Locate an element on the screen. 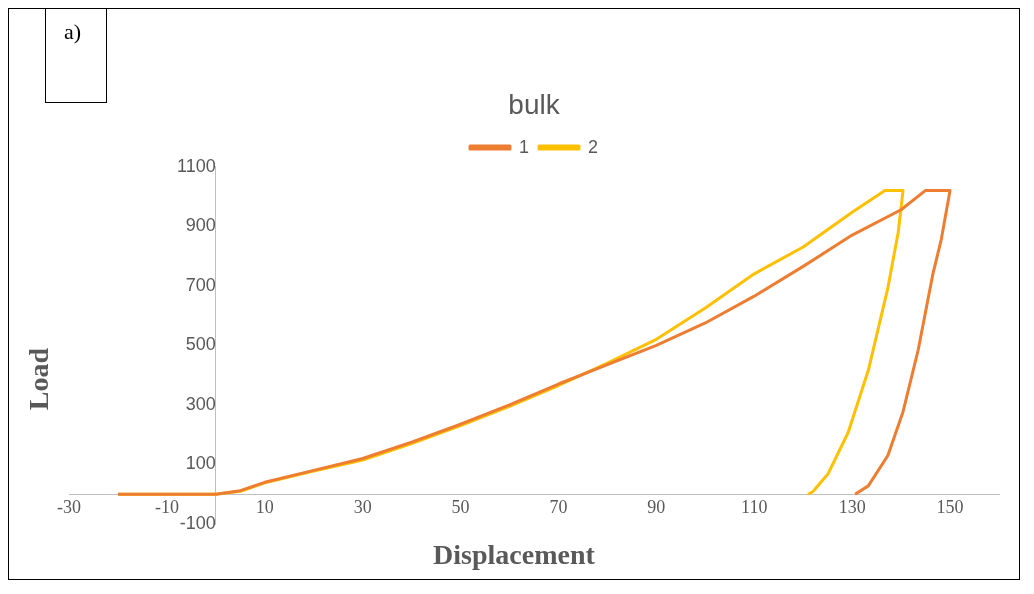 The image size is (1034, 594). x-tick-label: 50 is located at coordinates (460, 506).